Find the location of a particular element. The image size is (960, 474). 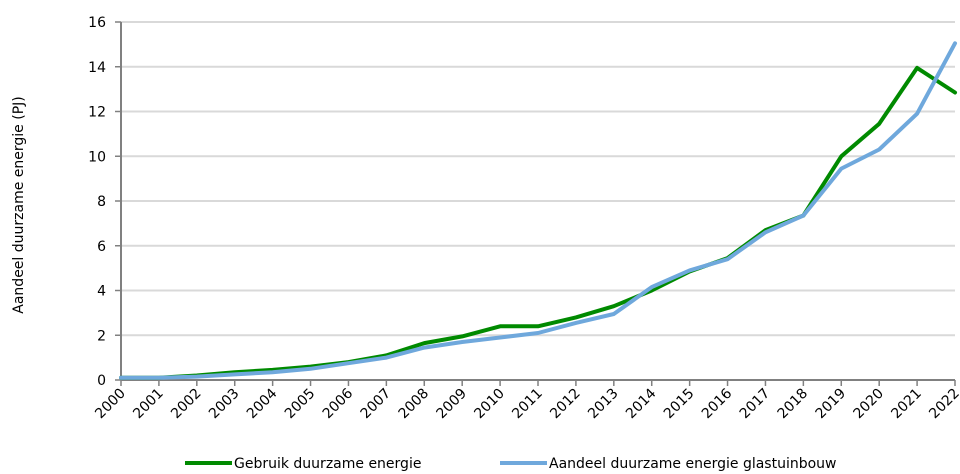

x-tick-label: 2005 is located at coordinates (300, 404).